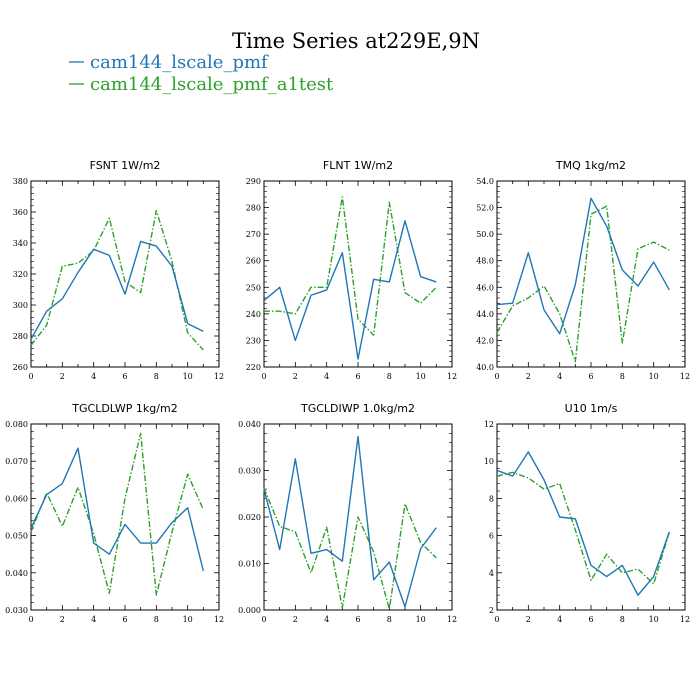  I want to click on y-tick-label: 48.0, so click(485, 261).